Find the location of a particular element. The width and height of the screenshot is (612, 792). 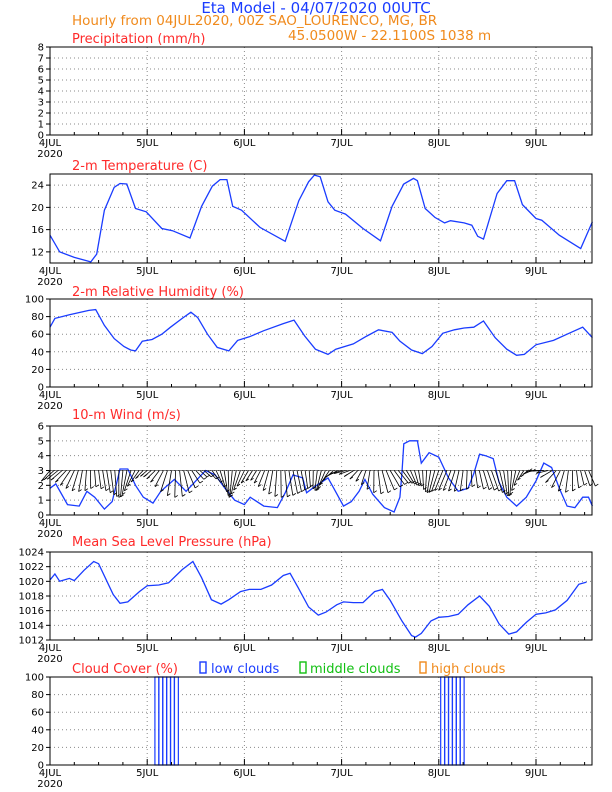

wind-ytick-label: 0 is located at coordinates (41, 516).